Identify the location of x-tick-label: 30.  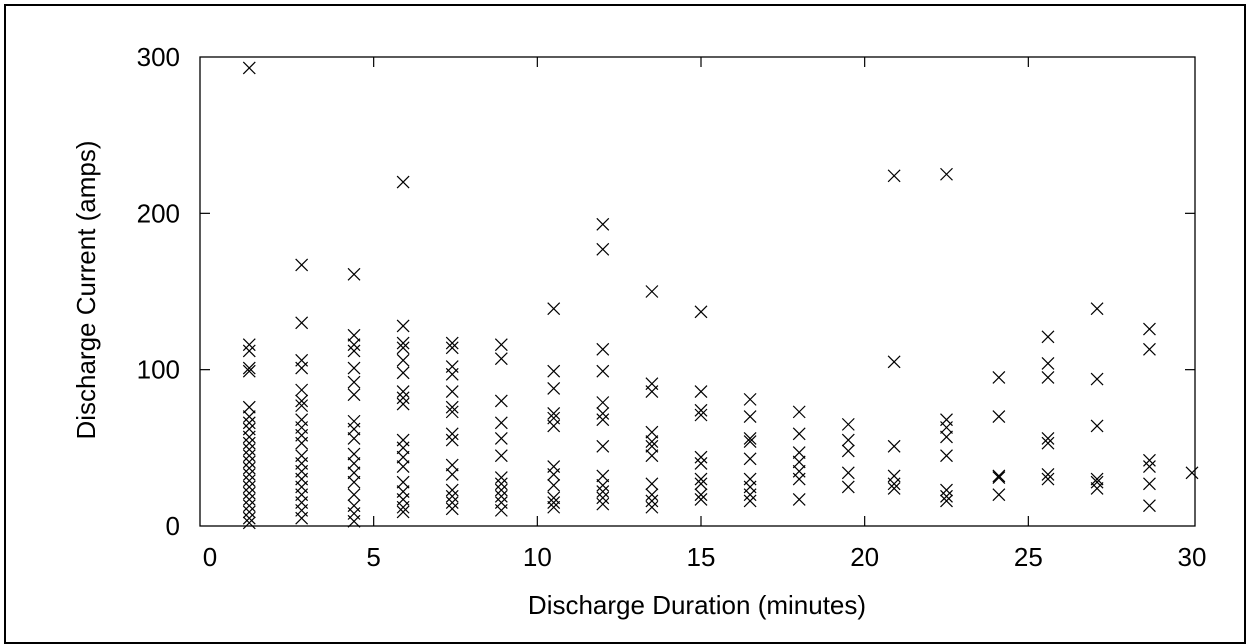
(1192, 557).